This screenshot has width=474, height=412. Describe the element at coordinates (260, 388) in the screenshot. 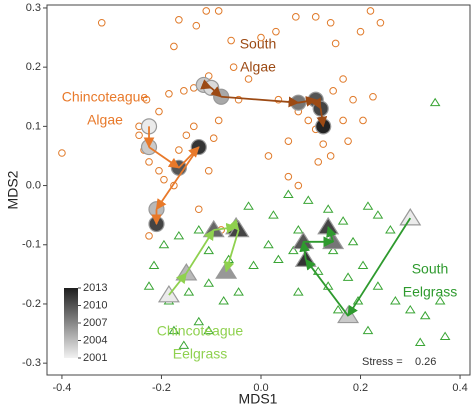

I see `x-tick-label: 0.0` at that location.